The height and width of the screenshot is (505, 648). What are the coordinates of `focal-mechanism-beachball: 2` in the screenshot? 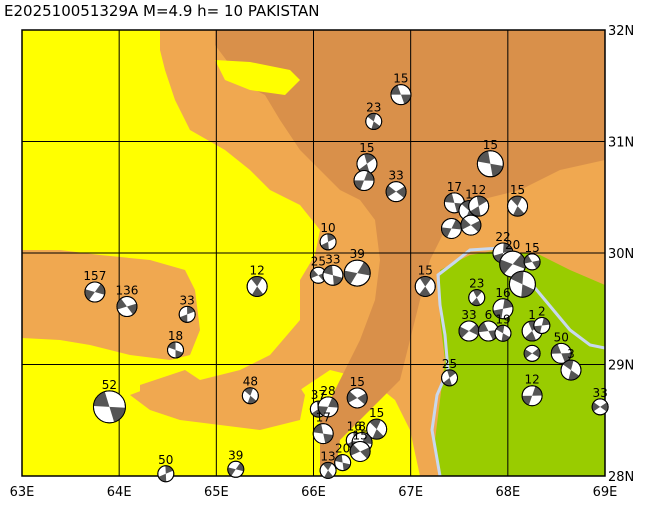 It's located at (542, 319).